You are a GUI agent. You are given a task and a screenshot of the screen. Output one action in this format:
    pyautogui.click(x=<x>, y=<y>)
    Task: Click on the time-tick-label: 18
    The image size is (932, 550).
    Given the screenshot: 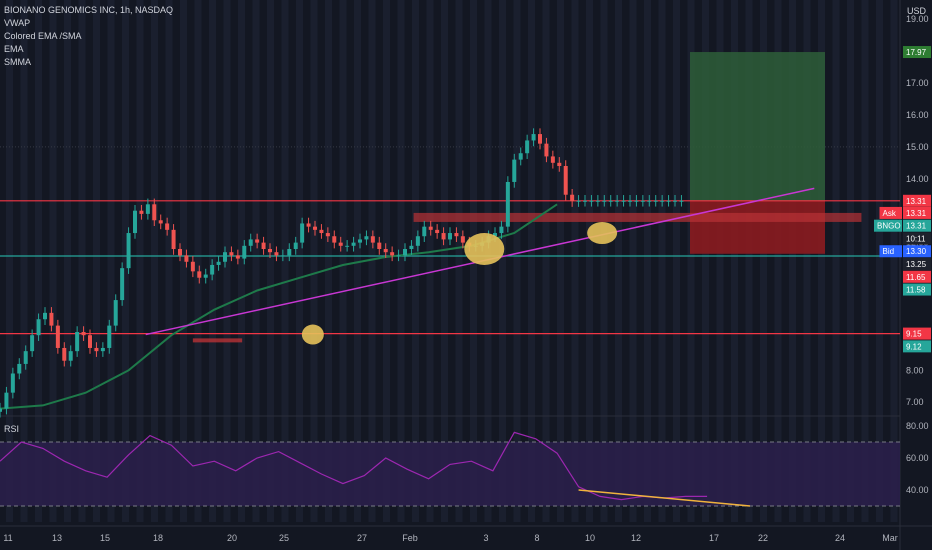 What is the action you would take?
    pyautogui.click(x=158, y=538)
    